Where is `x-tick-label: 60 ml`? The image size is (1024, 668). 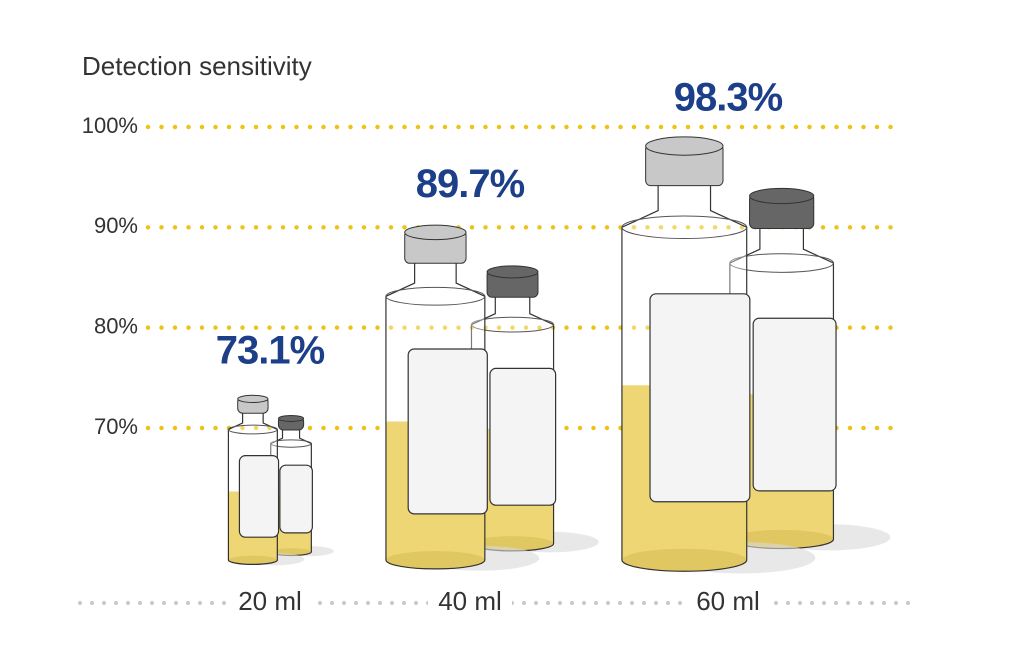
x-tick-label: 60 ml is located at coordinates (728, 601).